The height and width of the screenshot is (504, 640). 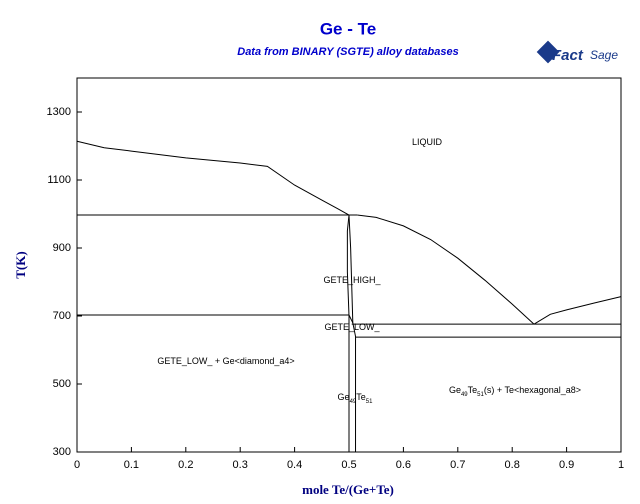 What do you see at coordinates (457, 465) in the screenshot?
I see `x-tick-label: 0.7` at bounding box center [457, 465].